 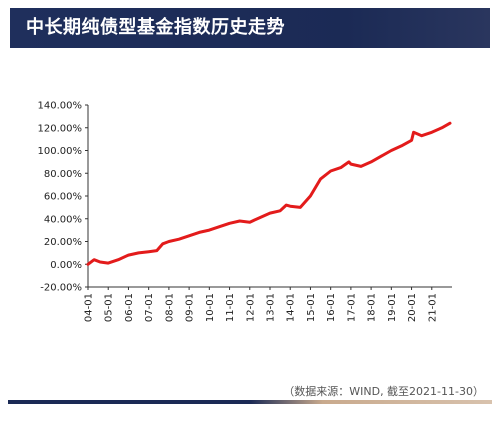 What do you see at coordinates (250, 402) in the screenshot?
I see `footer-bar` at bounding box center [250, 402].